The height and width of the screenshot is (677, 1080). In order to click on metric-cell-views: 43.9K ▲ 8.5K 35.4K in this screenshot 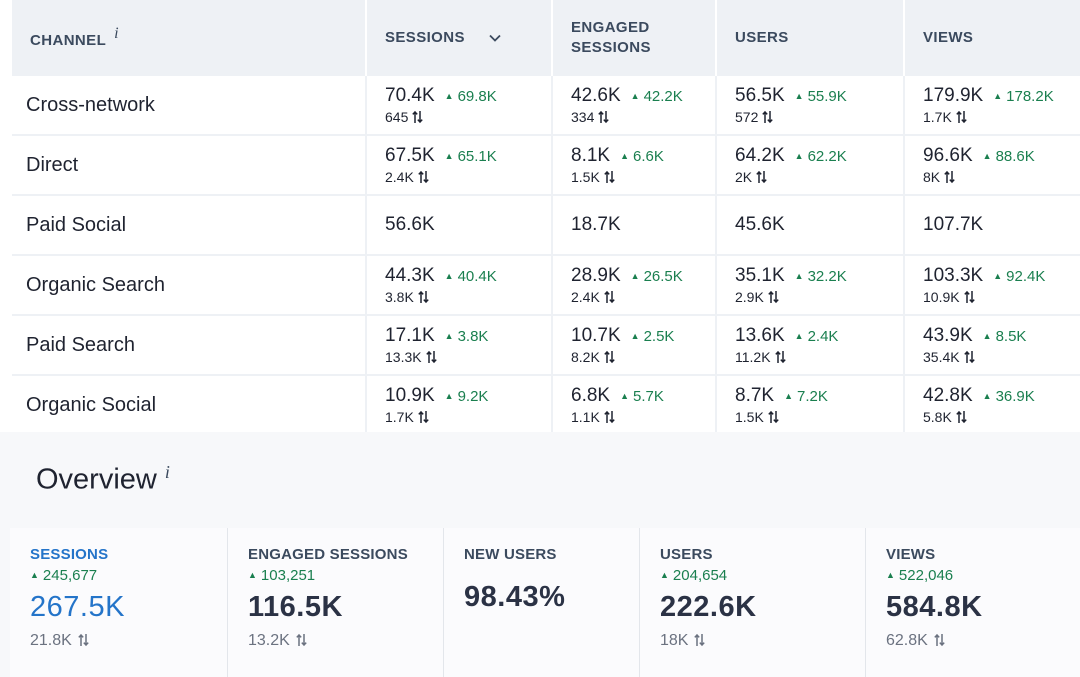, I will do `click(991, 345)`.